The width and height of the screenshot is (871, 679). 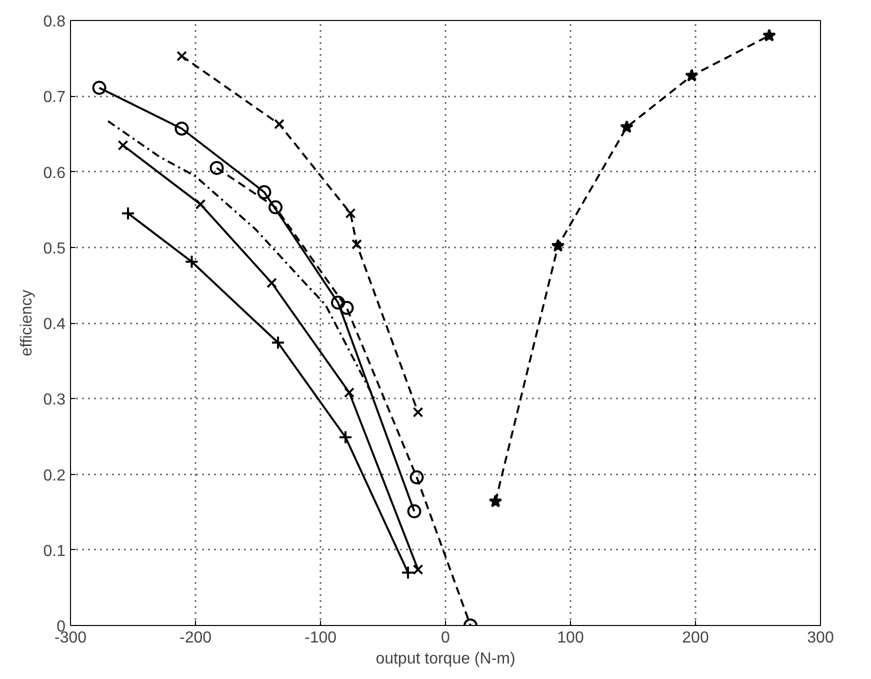 I want to click on y-tick-label: 0.5, so click(x=54, y=249).